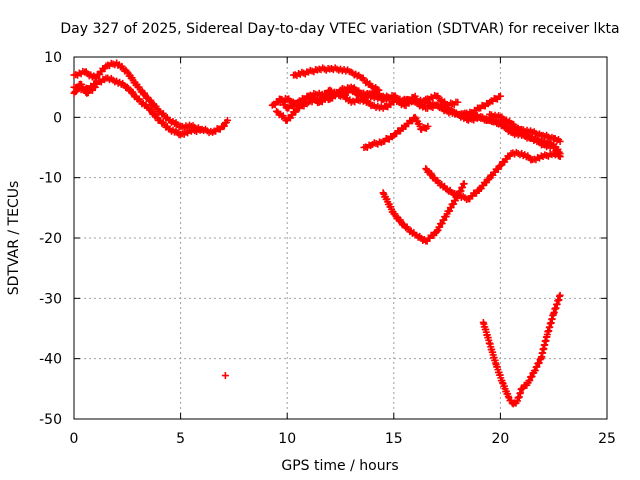 The width and height of the screenshot is (640, 480). Describe the element at coordinates (50, 360) in the screenshot. I see `y-tick-label: -40` at that location.